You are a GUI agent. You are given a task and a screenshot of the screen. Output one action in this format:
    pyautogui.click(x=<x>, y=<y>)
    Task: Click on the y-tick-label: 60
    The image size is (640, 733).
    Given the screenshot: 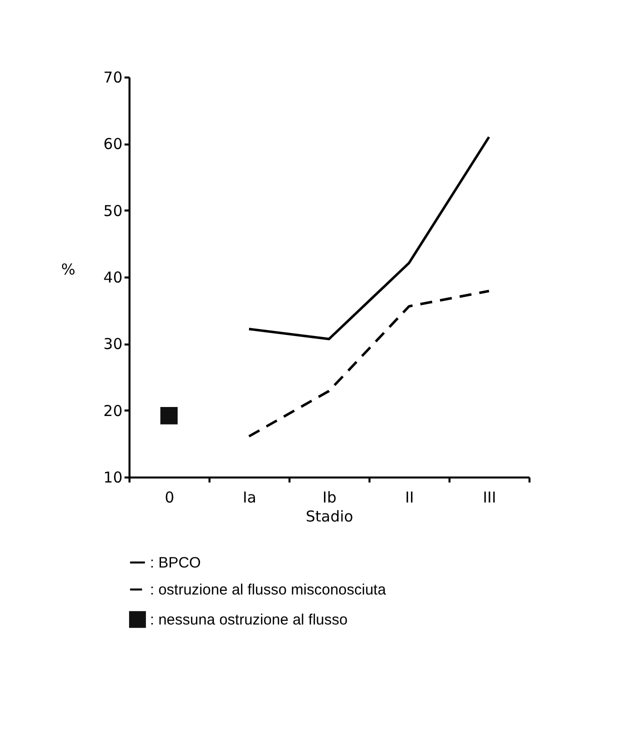 What is the action you would take?
    pyautogui.click(x=112, y=144)
    